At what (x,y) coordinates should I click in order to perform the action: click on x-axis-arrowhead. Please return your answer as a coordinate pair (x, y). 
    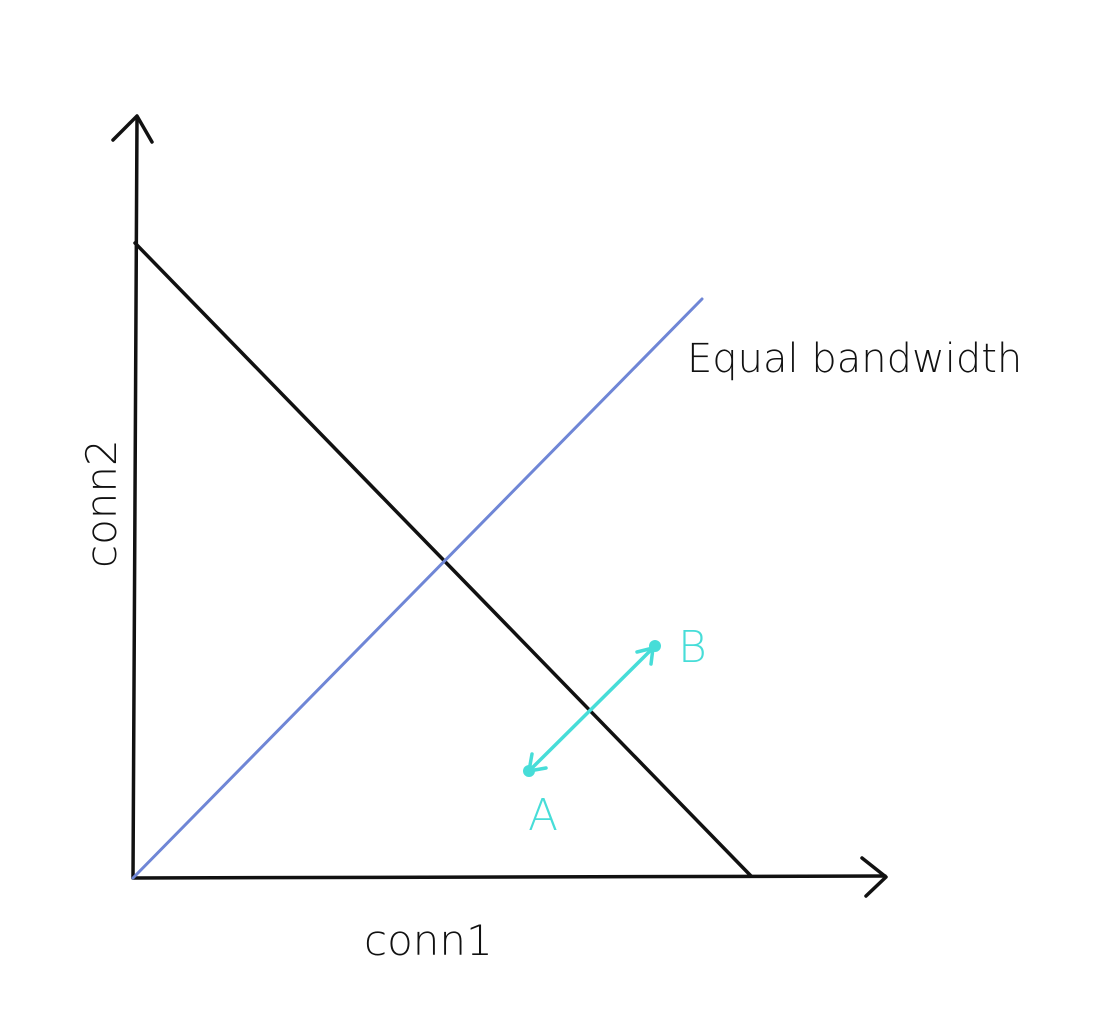
    Looking at the image, I should click on (874, 877).